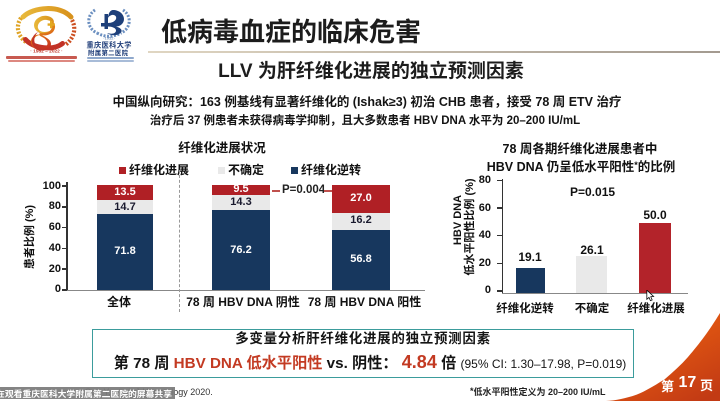  Describe the element at coordinates (109, 45) in the screenshot. I see `svg-text: 重庆医科大学` at that location.